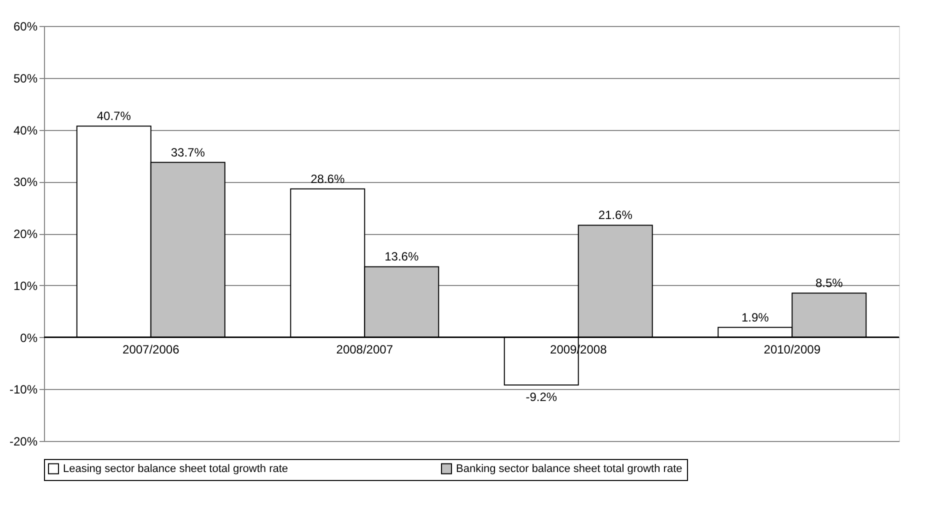 This screenshot has height=520, width=943. What do you see at coordinates (829, 283) in the screenshot?
I see `data-label: 8.5%` at bounding box center [829, 283].